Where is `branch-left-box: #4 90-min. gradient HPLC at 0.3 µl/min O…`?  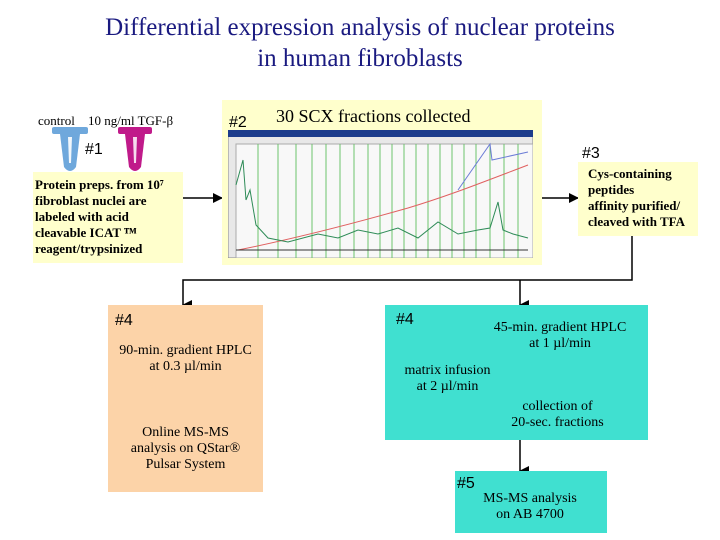
branch-left-box: #4 90-min. gradient HPLC at 0.3 µl/min O… is located at coordinates (185, 398).